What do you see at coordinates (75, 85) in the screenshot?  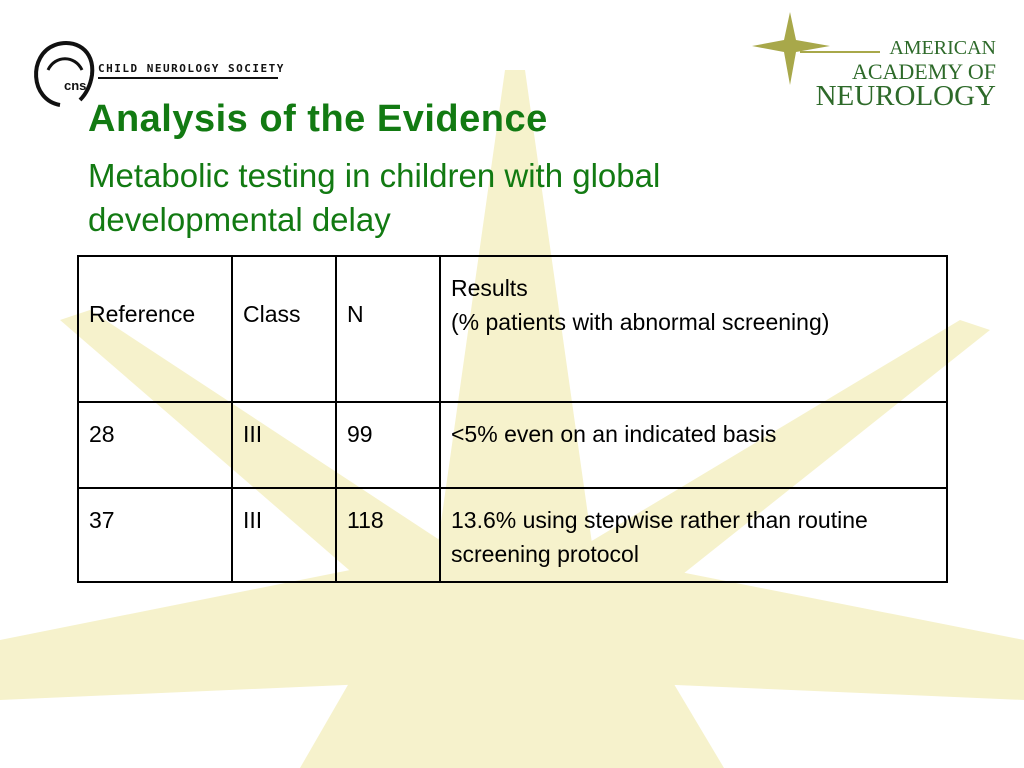 I see `cns-initials: cns` at bounding box center [75, 85].